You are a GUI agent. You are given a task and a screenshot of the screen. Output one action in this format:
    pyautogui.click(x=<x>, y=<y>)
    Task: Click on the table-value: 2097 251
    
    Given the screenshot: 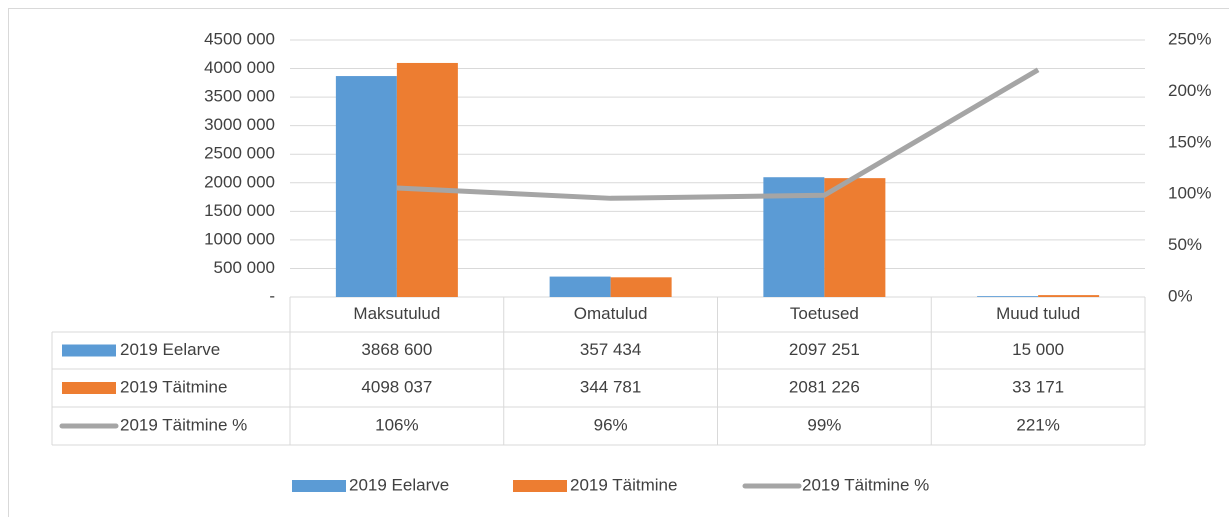 What is the action you would take?
    pyautogui.click(x=824, y=349)
    